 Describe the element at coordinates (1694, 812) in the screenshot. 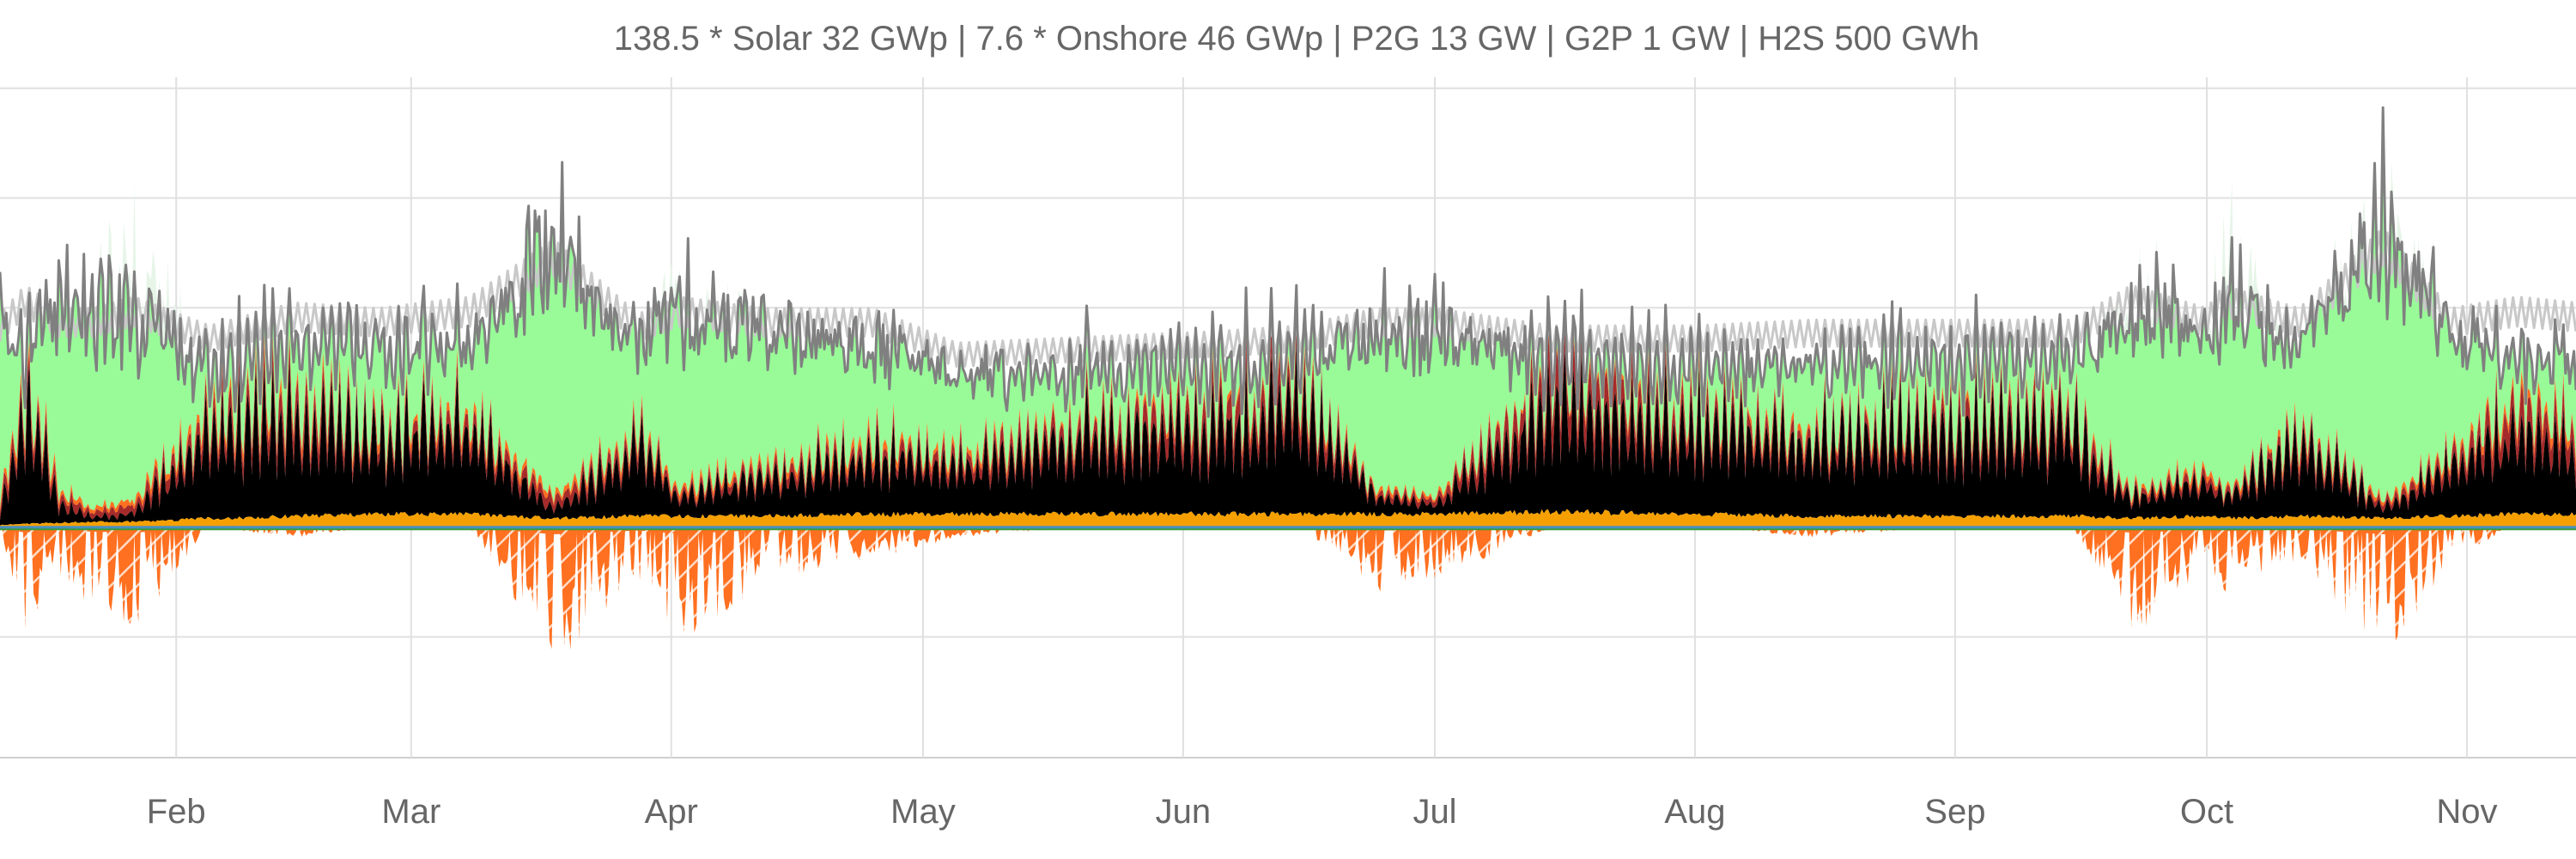

I see `x-tick-label: Aug` at that location.